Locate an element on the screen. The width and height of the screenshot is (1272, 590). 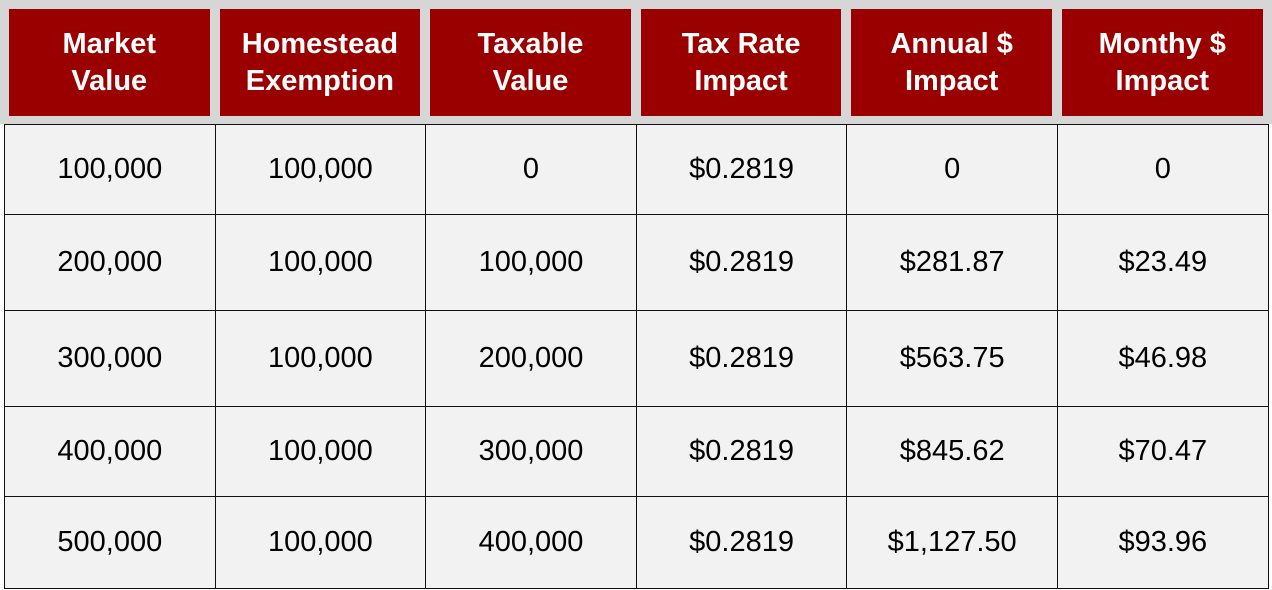
header-text: Homestead is located at coordinates (320, 43).